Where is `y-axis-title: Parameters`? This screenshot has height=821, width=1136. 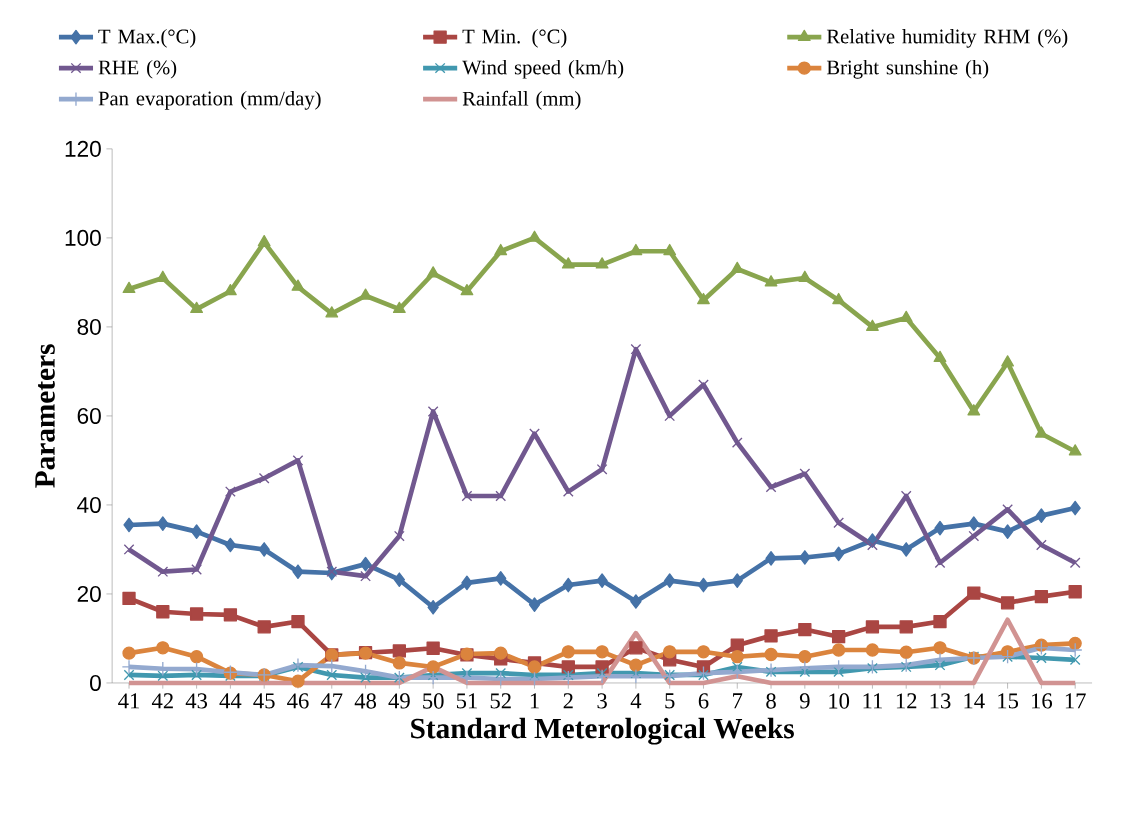
y-axis-title: Parameters is located at coordinates (45, 416).